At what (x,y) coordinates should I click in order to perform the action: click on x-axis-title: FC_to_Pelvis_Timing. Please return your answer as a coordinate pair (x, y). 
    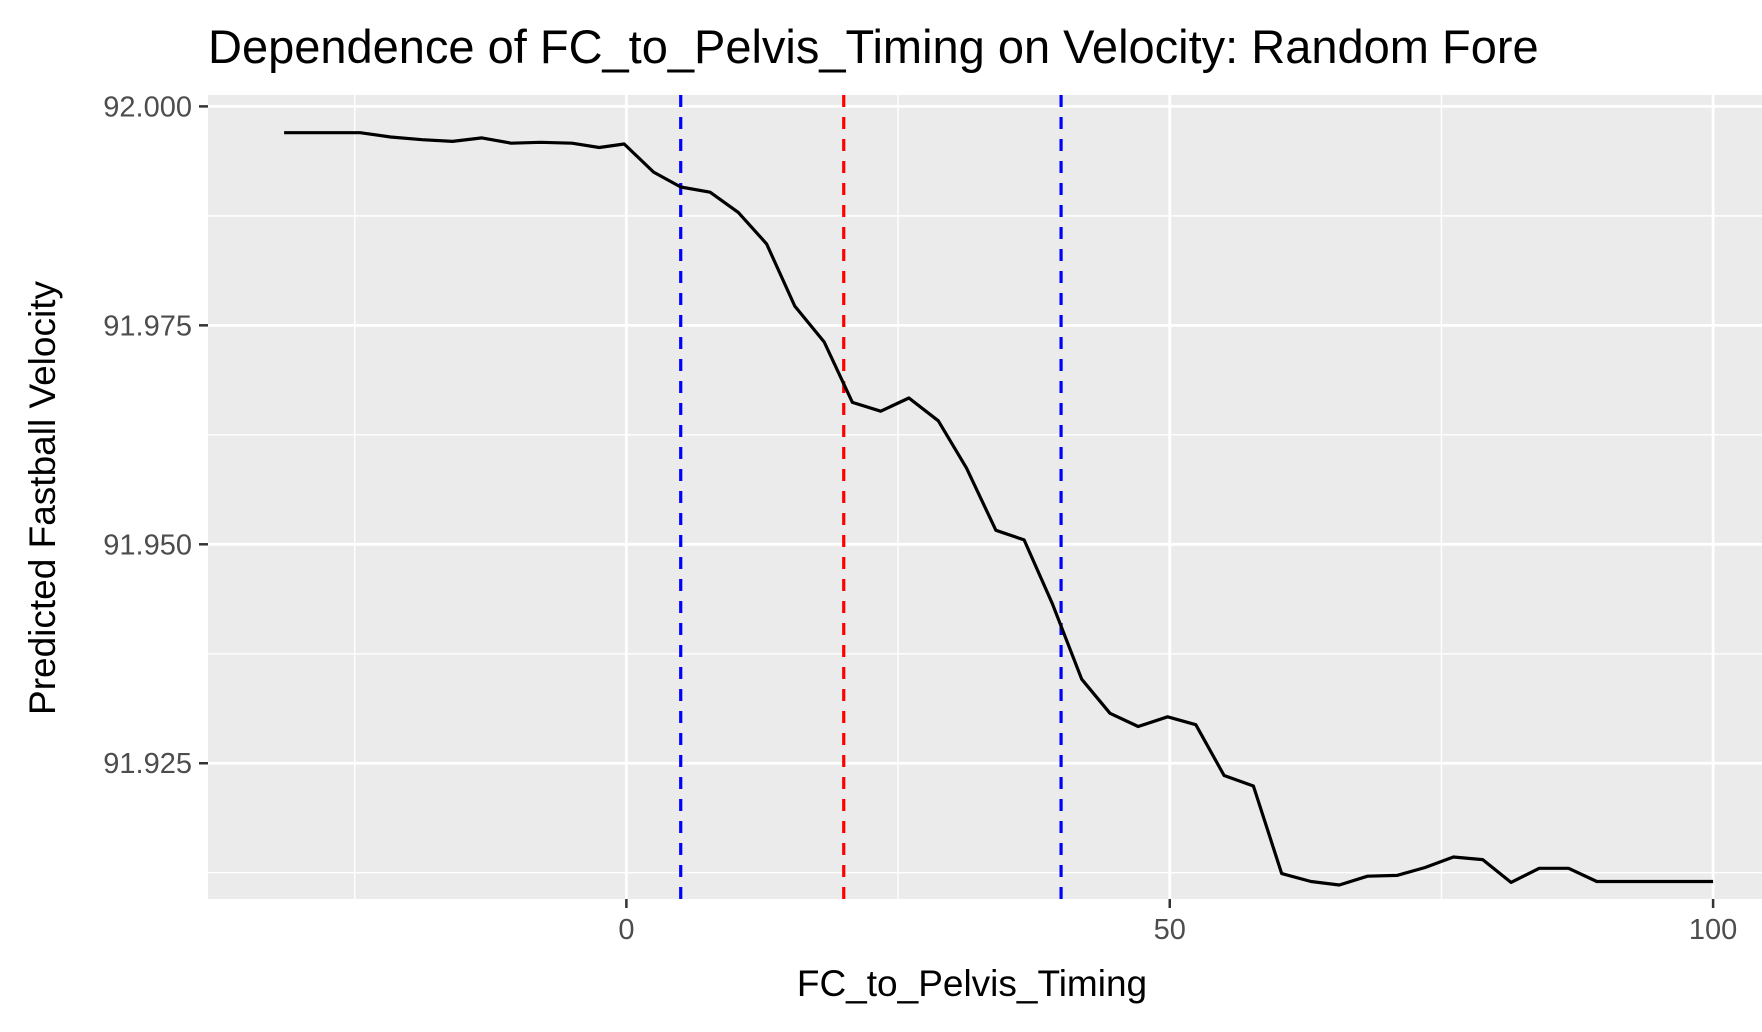
    Looking at the image, I should click on (972, 983).